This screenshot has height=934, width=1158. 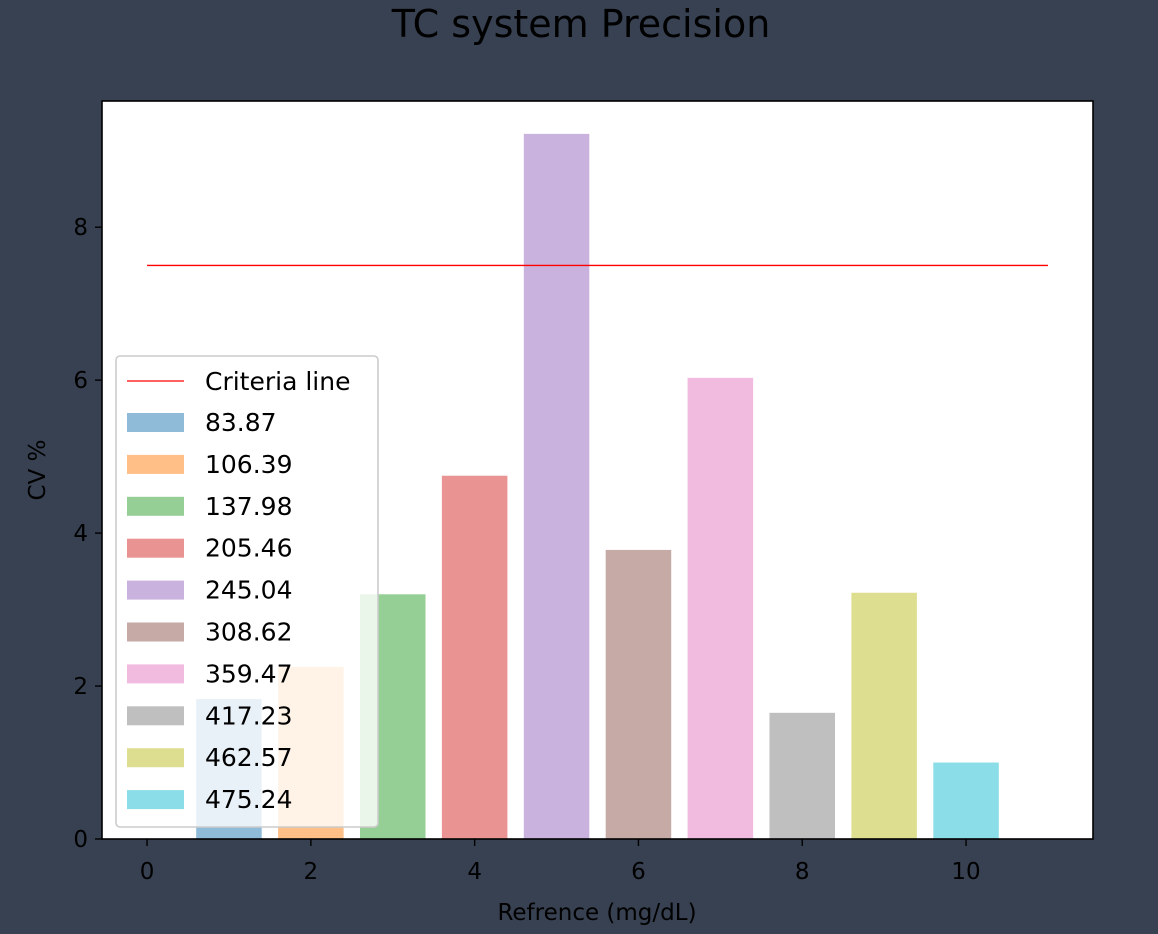 What do you see at coordinates (638, 872) in the screenshot?
I see `x-tick-label-3: 6` at bounding box center [638, 872].